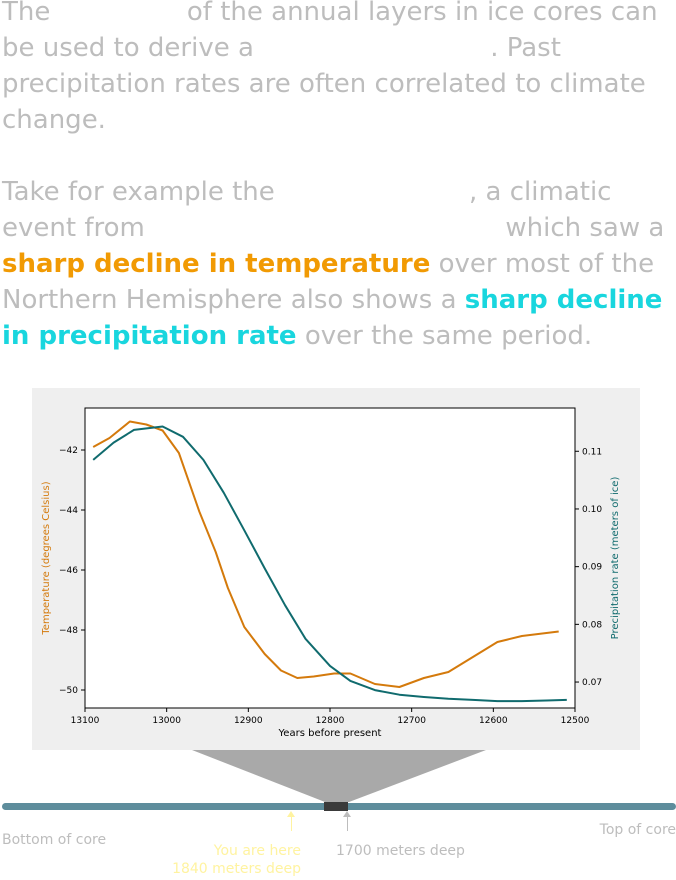 Image resolution: width=676 pixels, height=880 pixels. I want to click on window-depth-label: 1700 meters deep, so click(400, 851).